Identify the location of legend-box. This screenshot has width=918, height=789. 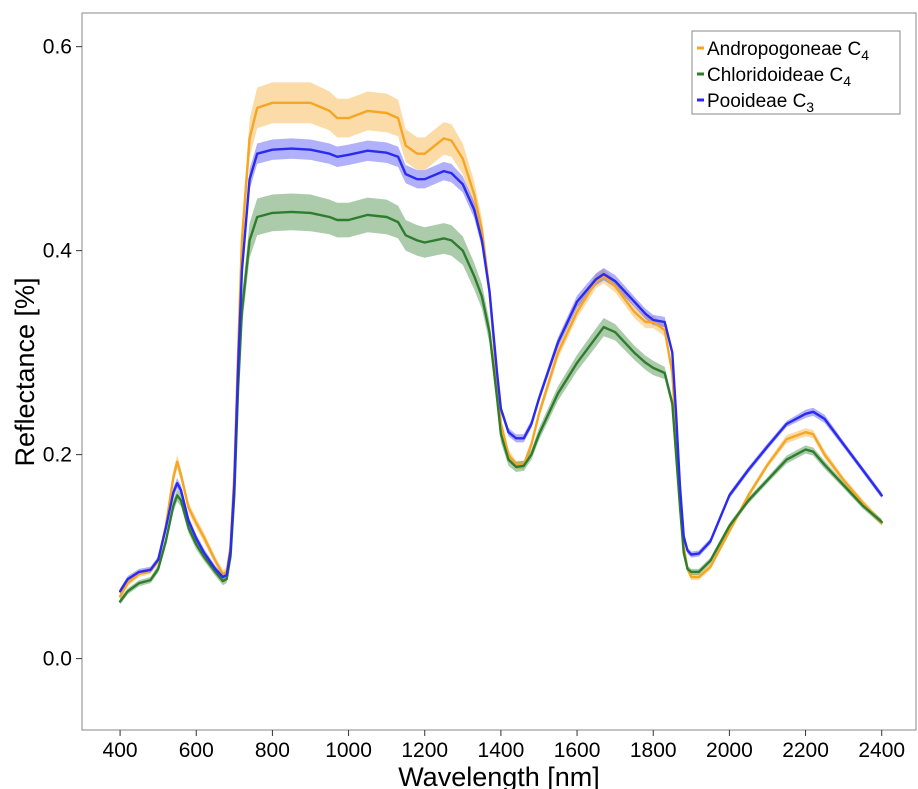
(796, 72).